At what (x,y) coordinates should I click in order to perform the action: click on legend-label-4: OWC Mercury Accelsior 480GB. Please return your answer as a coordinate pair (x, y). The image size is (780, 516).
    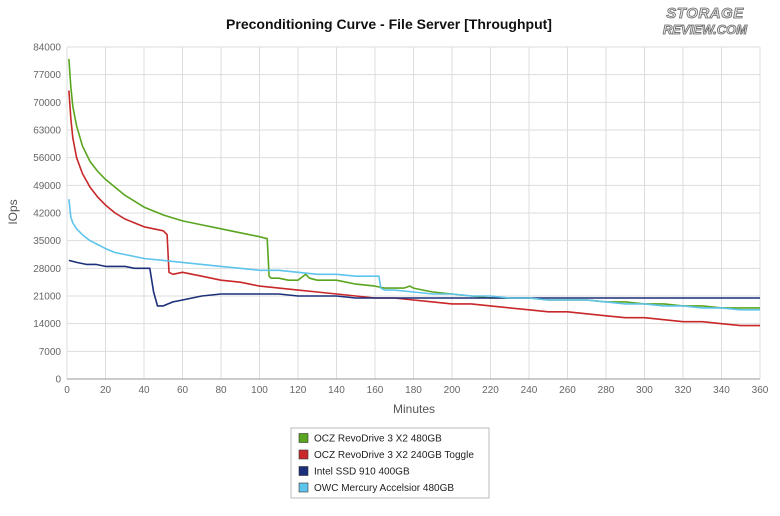
    Looking at the image, I should click on (384, 488).